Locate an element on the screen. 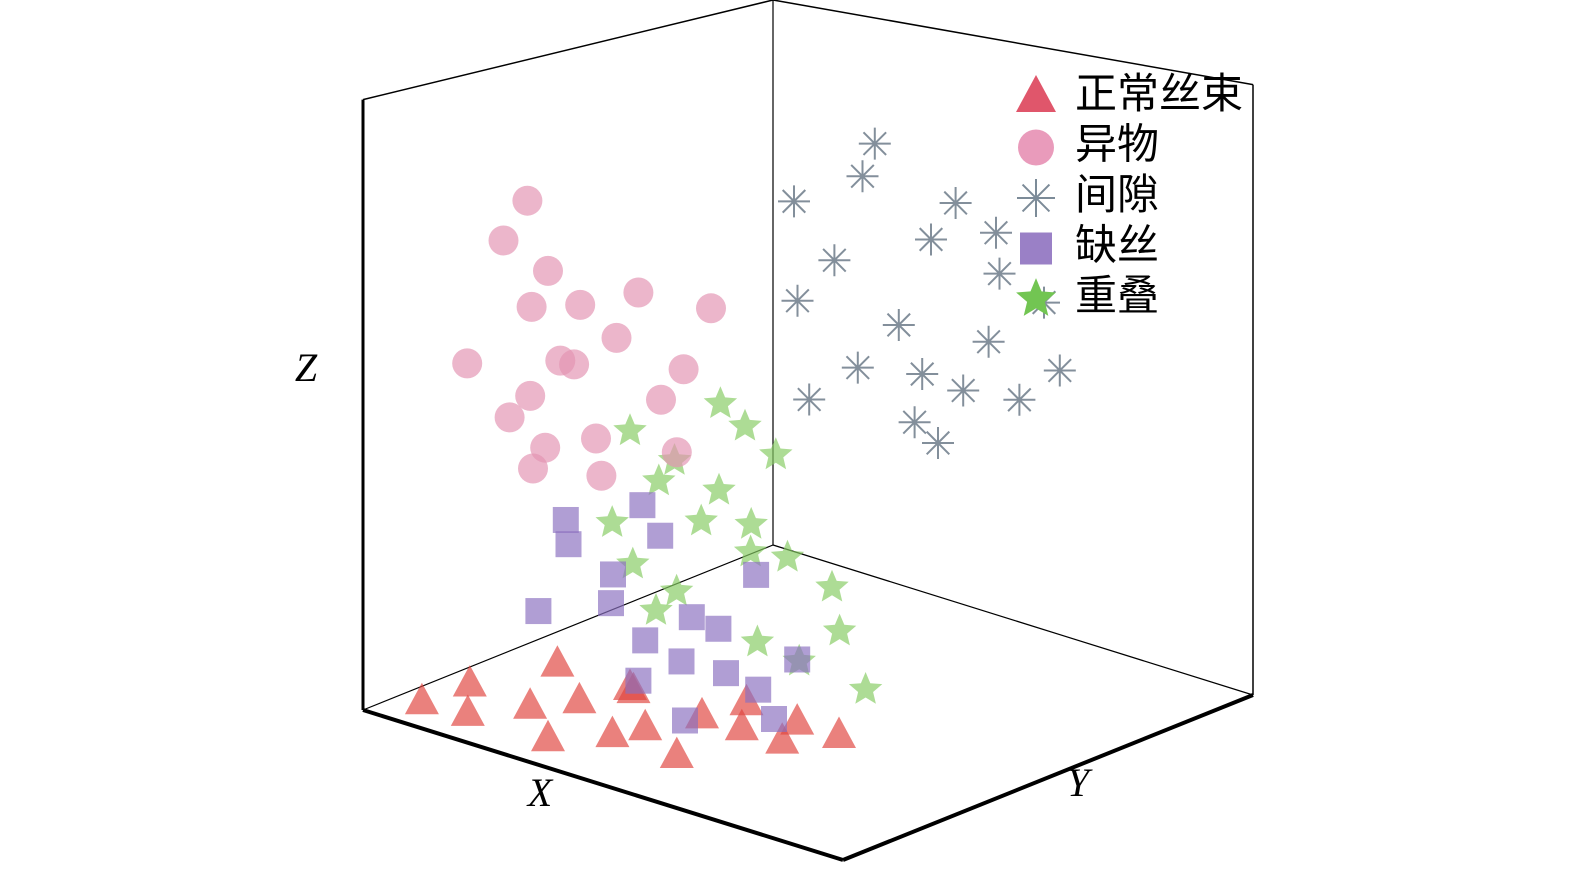  legend-label: 异物 is located at coordinates (1117, 144).